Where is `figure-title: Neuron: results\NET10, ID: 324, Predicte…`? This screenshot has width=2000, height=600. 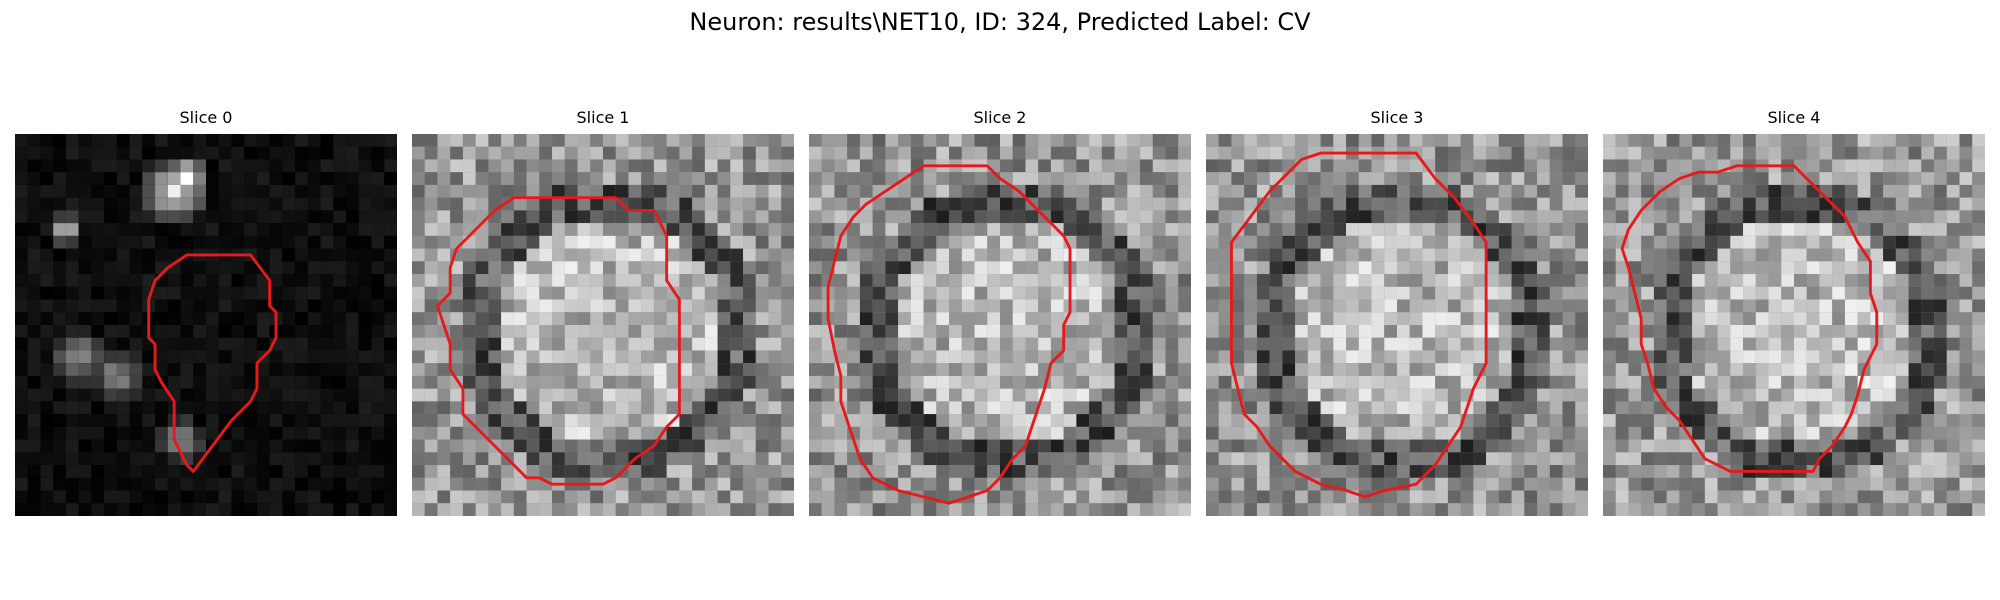
figure-title: Neuron: results\NET10, ID: 324, Predicte… is located at coordinates (1000, 22).